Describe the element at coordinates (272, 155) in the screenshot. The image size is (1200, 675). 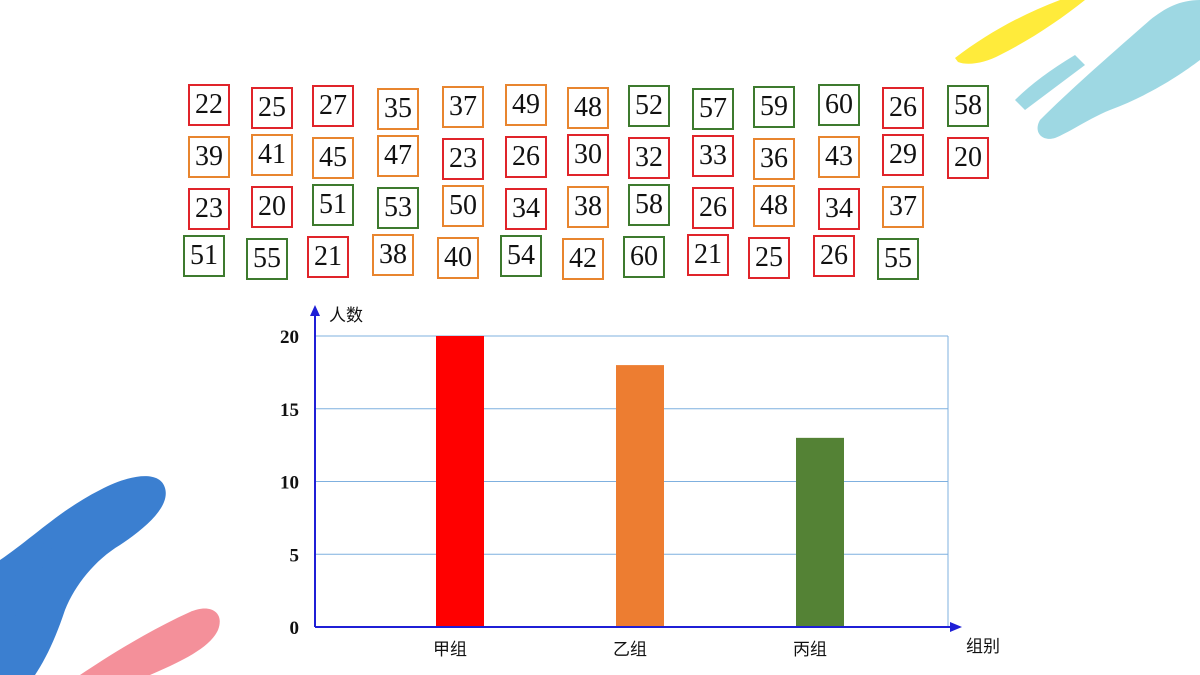
I see `number-box: 41` at that location.